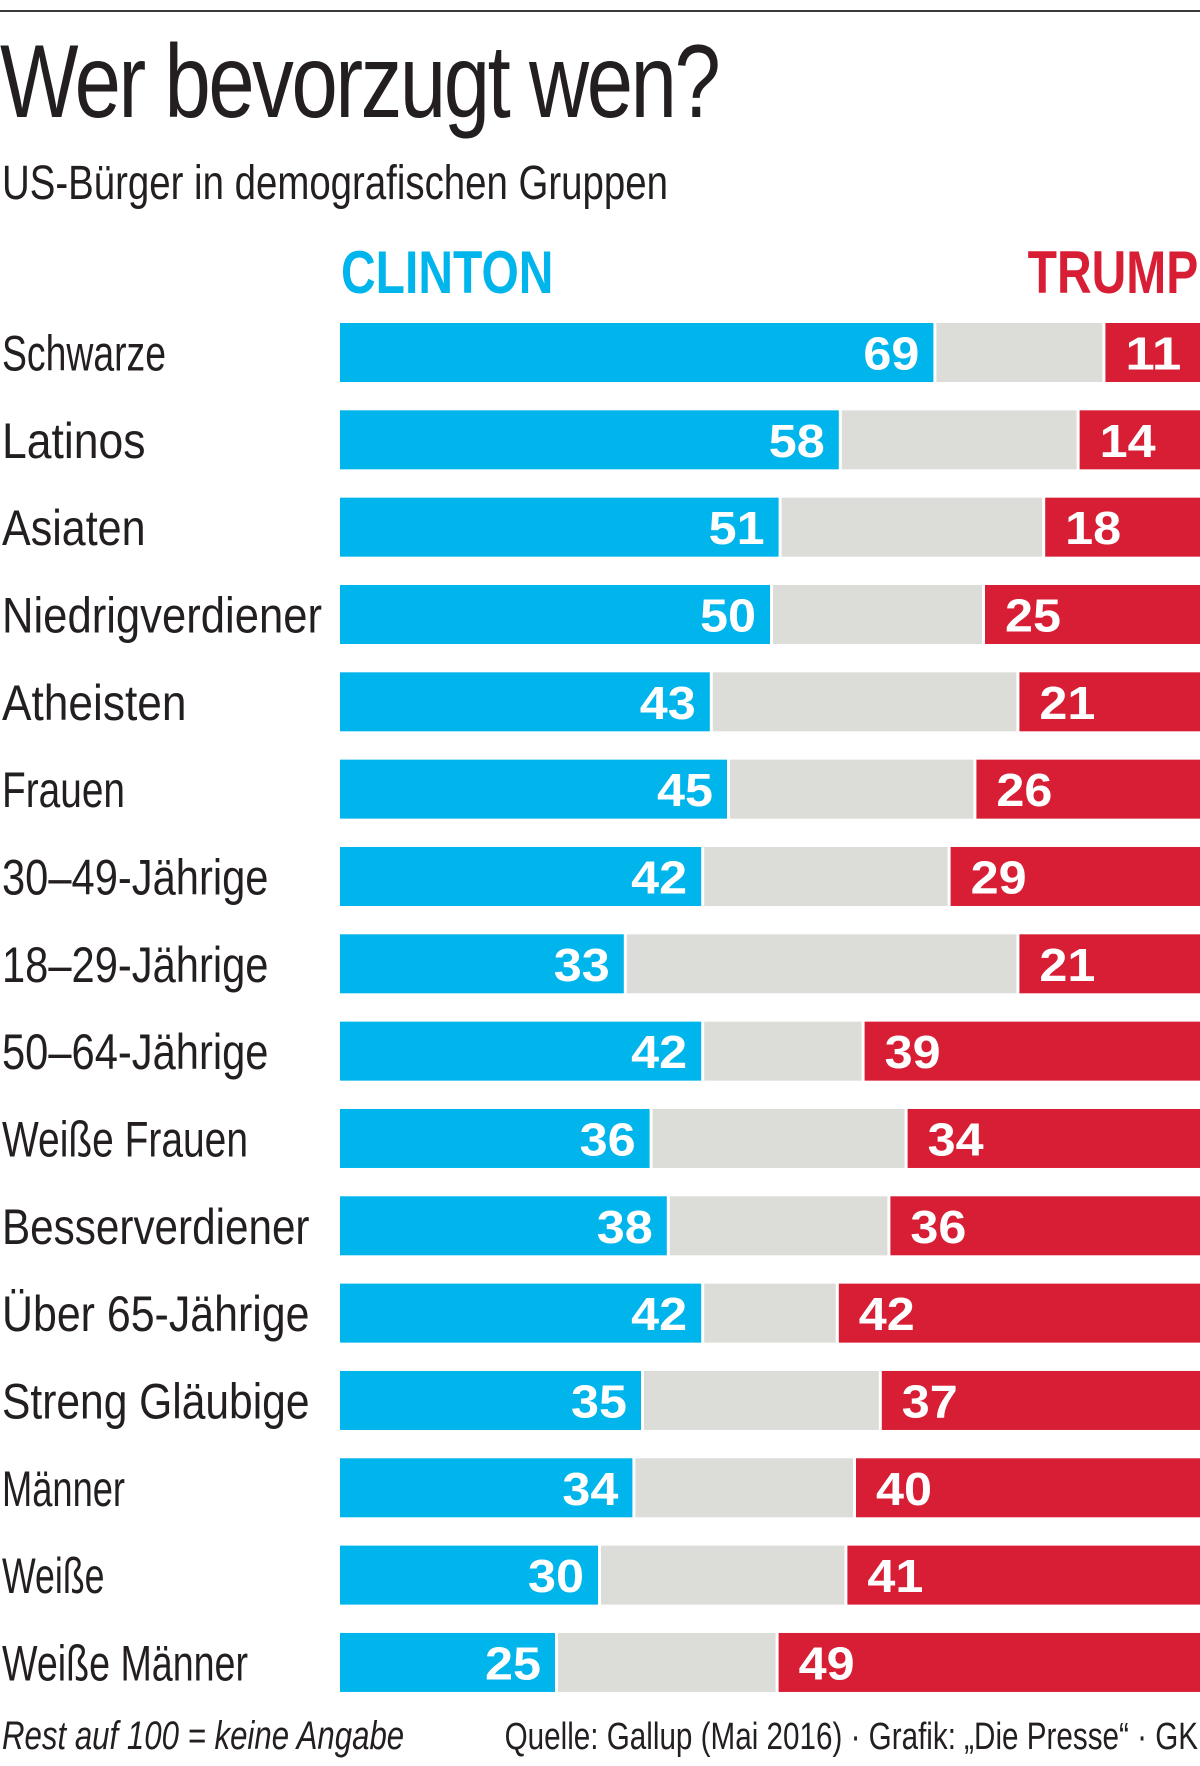 This screenshot has height=1766, width=1200. What do you see at coordinates (135, 877) in the screenshot?
I see `category-label: 30–49-Jährige` at bounding box center [135, 877].